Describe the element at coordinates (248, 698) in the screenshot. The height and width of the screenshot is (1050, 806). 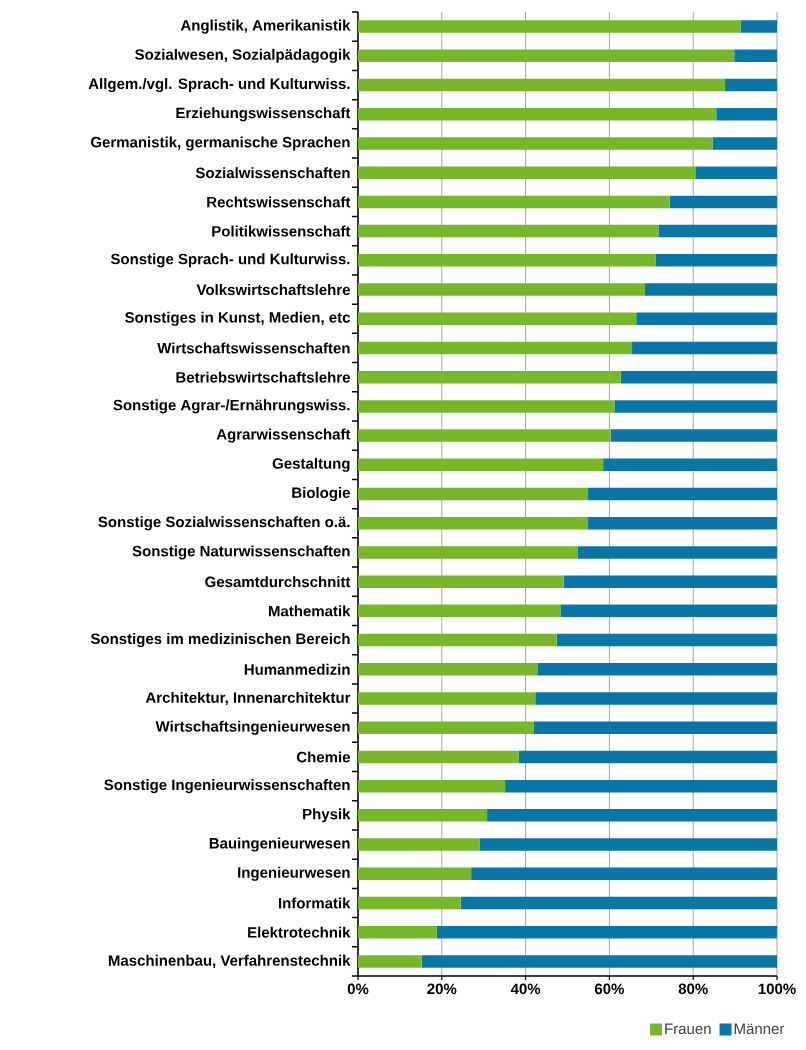
I see `y-tick-label: Architektur, Innenarchitektur` at that location.